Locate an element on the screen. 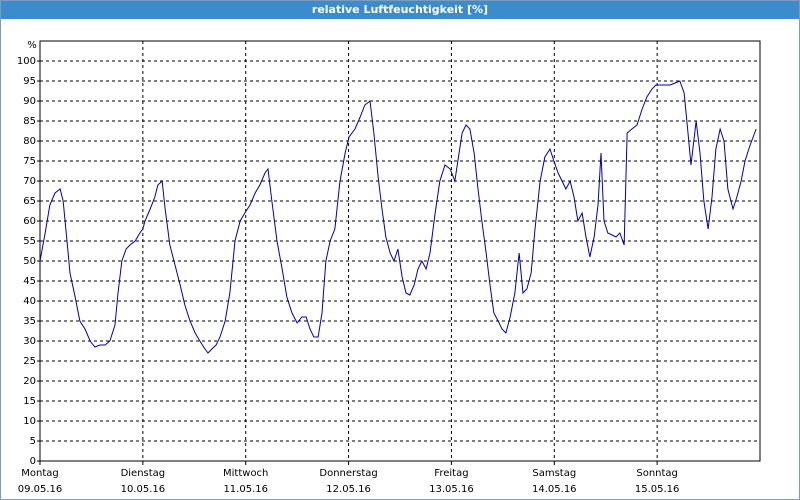 The height and width of the screenshot is (500, 800). x-tick-label: Sonntag is located at coordinates (657, 473).